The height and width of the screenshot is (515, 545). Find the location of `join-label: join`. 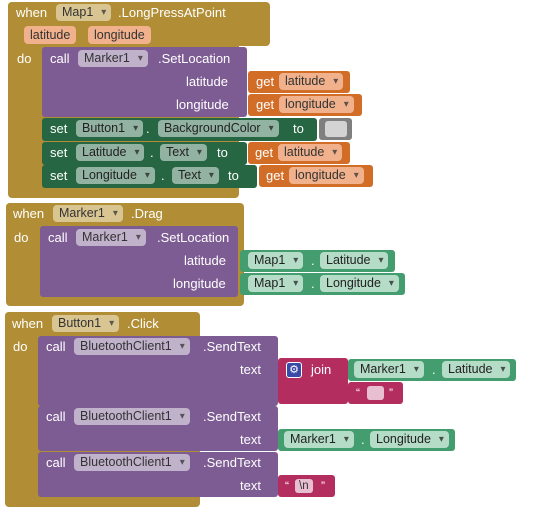

join-label: join is located at coordinates (321, 369).